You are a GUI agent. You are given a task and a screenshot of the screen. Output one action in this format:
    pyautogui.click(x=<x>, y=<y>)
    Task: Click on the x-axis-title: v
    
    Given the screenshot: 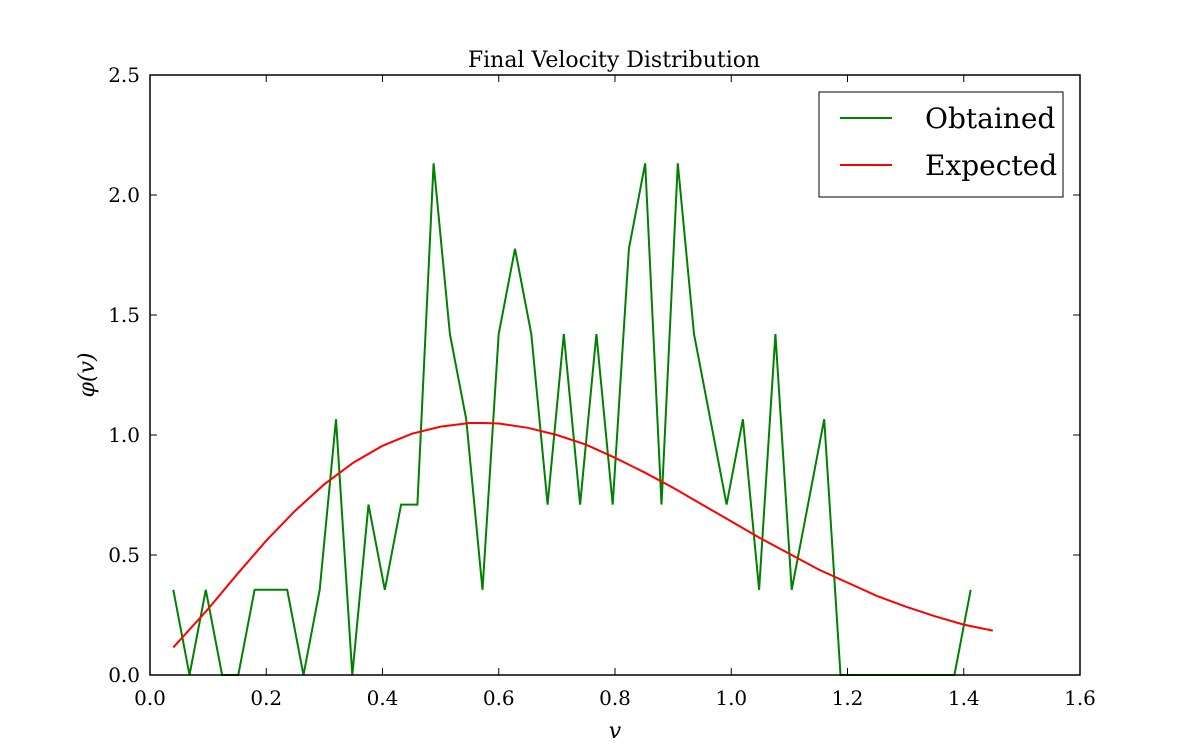 What is the action you would take?
    pyautogui.click(x=615, y=731)
    